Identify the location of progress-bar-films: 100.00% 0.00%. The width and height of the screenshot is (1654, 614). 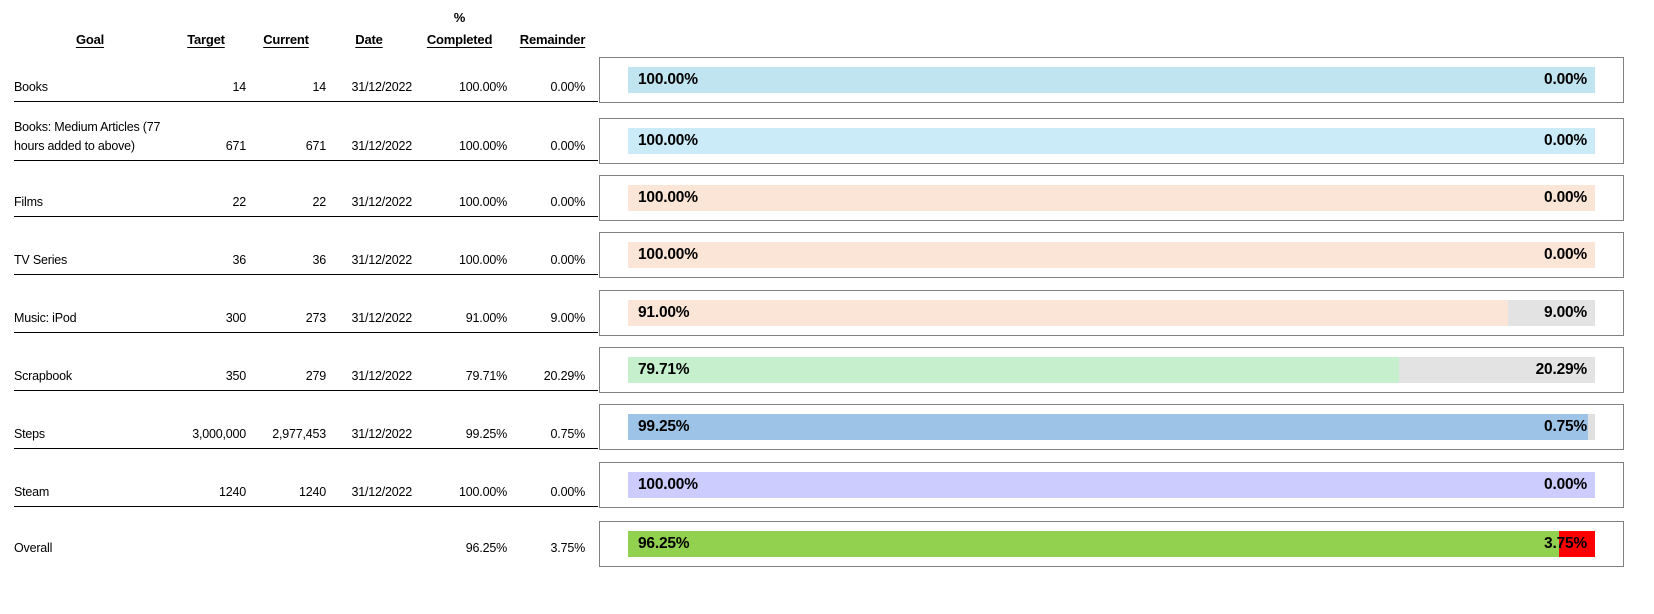
(1111, 198).